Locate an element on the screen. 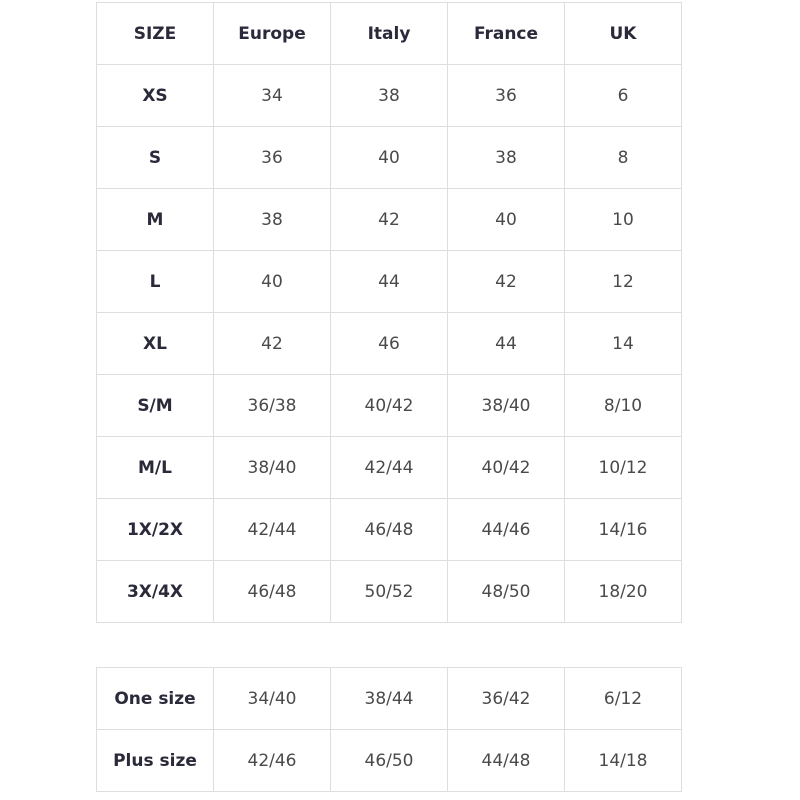  size-label-cell: 3X/4X is located at coordinates (155, 591).